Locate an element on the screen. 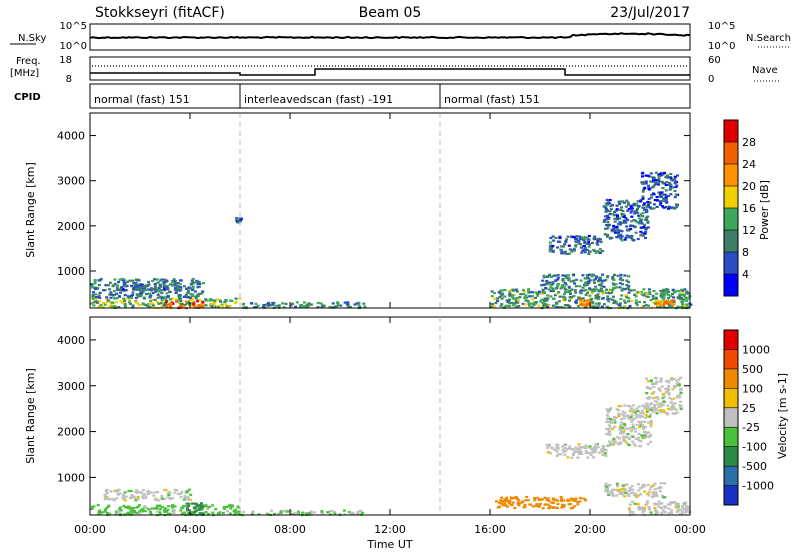  colorbar-tick-label: 100 is located at coordinates (752, 388).